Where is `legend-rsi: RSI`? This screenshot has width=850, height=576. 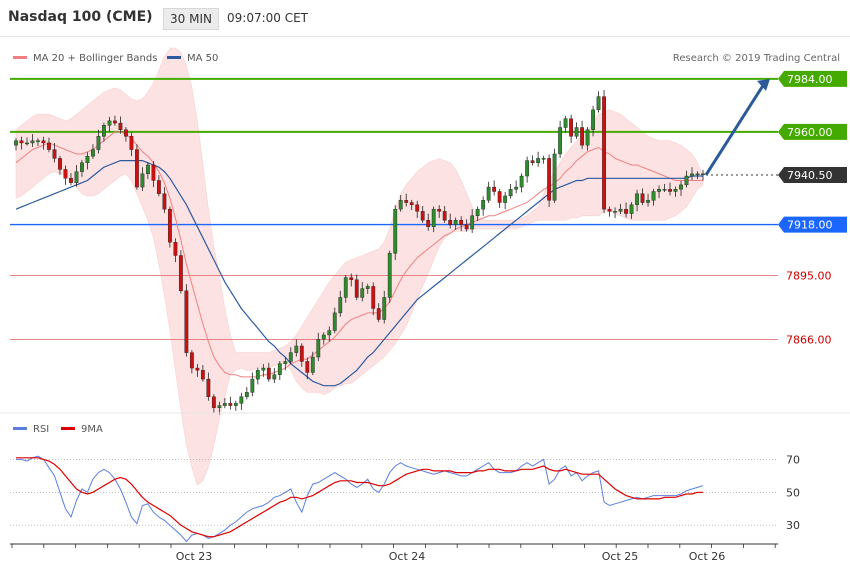 legend-rsi: RSI is located at coordinates (41, 429).